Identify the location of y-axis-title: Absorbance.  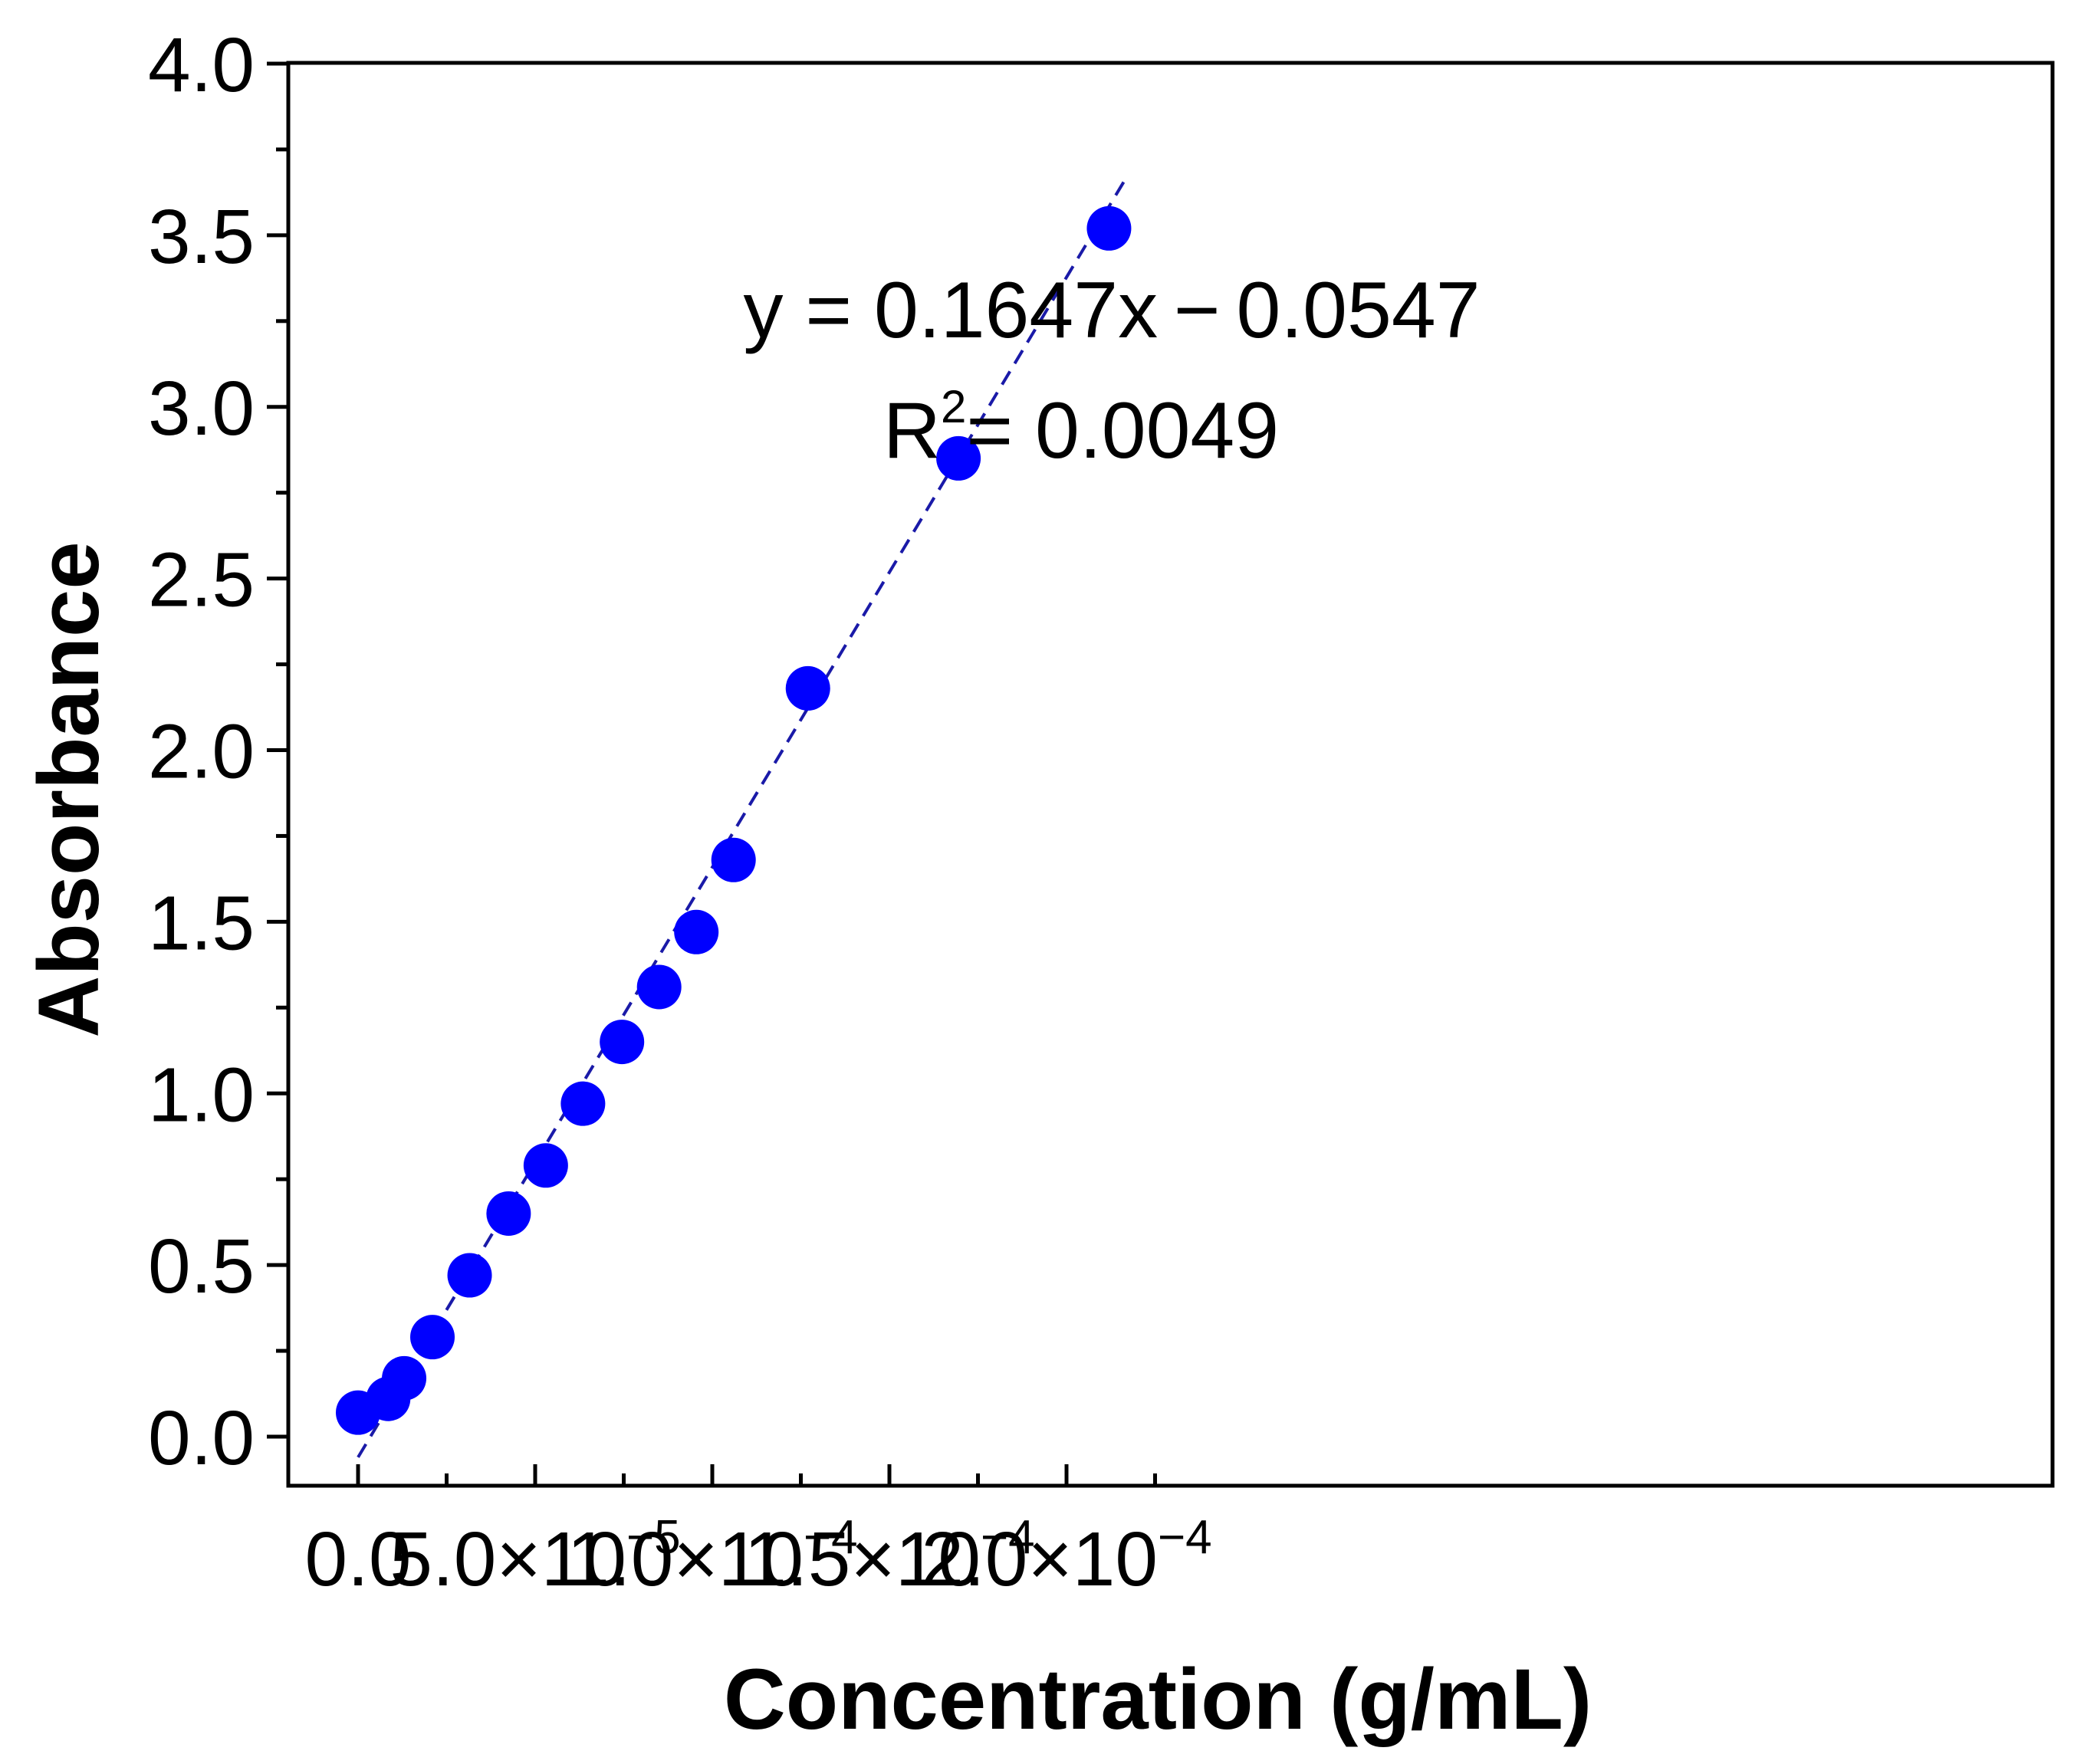
(69, 789).